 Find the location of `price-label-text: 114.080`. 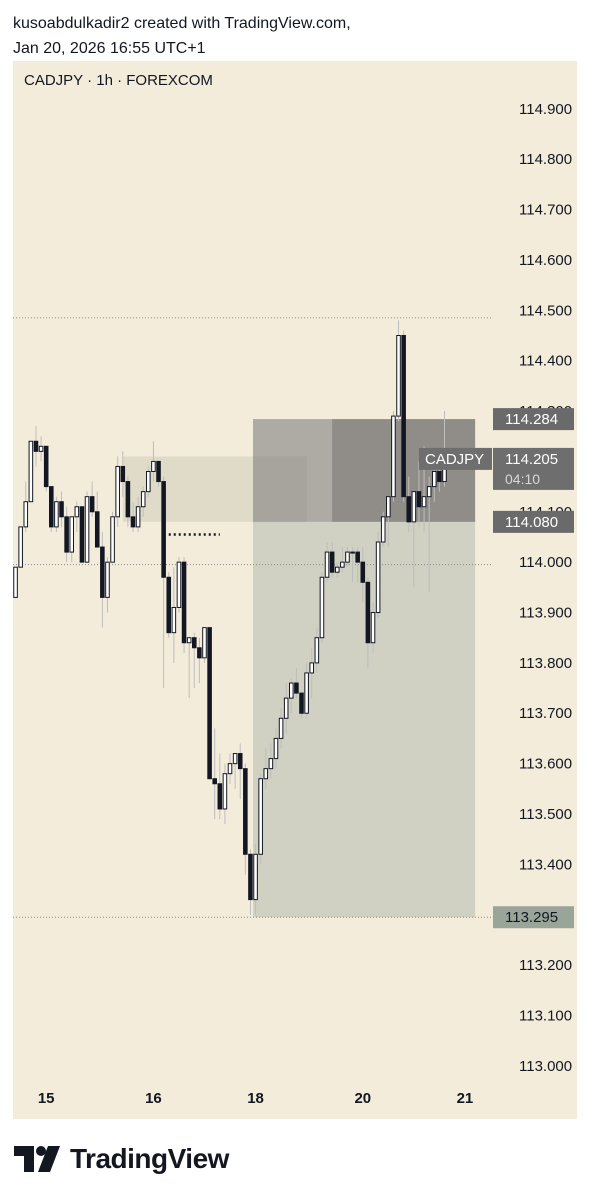

price-label-text: 114.080 is located at coordinates (531, 522).